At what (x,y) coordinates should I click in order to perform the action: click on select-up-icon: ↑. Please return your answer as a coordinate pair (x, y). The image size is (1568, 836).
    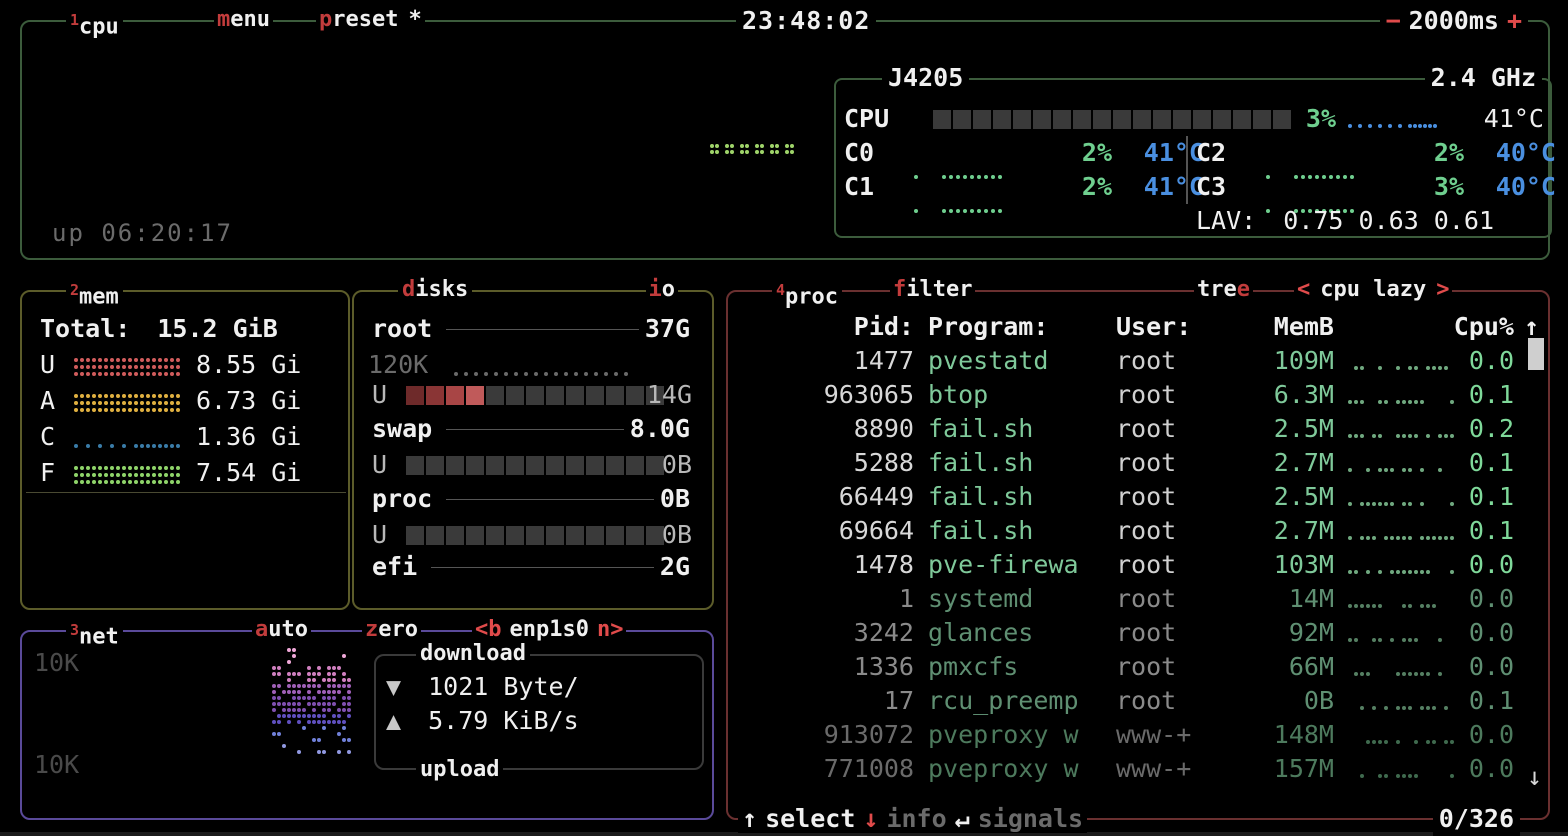
    Looking at the image, I should click on (750, 818).